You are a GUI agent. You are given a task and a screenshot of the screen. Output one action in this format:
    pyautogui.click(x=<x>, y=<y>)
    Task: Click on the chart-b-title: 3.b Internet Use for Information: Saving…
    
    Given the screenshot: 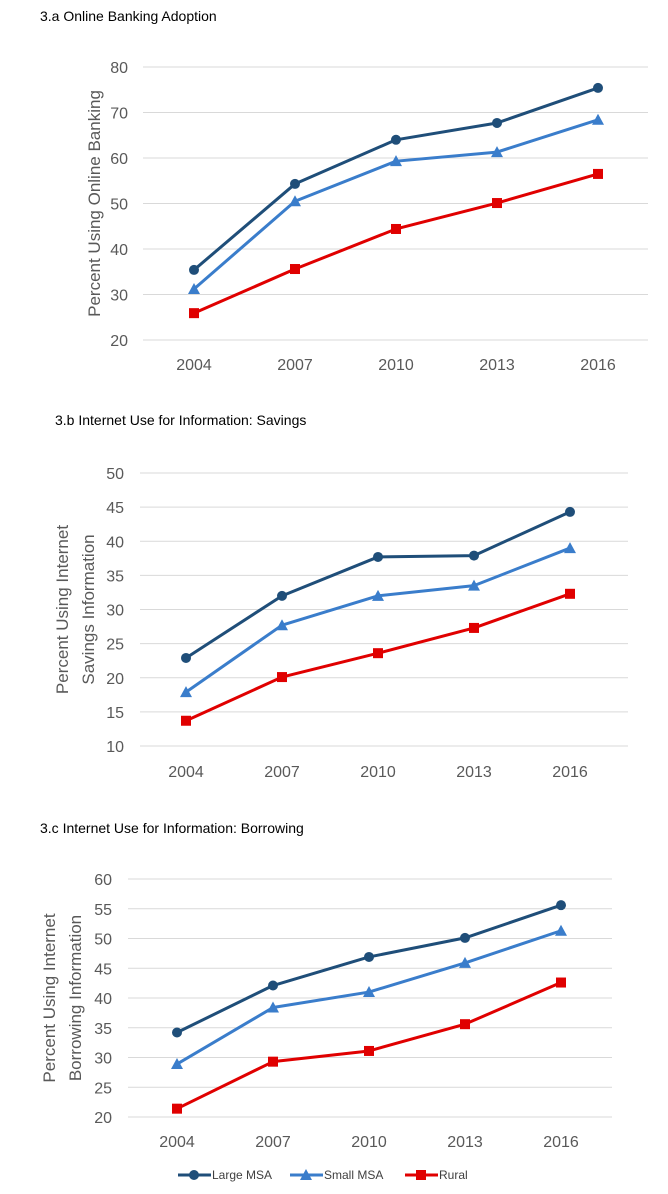 What is the action you would take?
    pyautogui.click(x=181, y=420)
    